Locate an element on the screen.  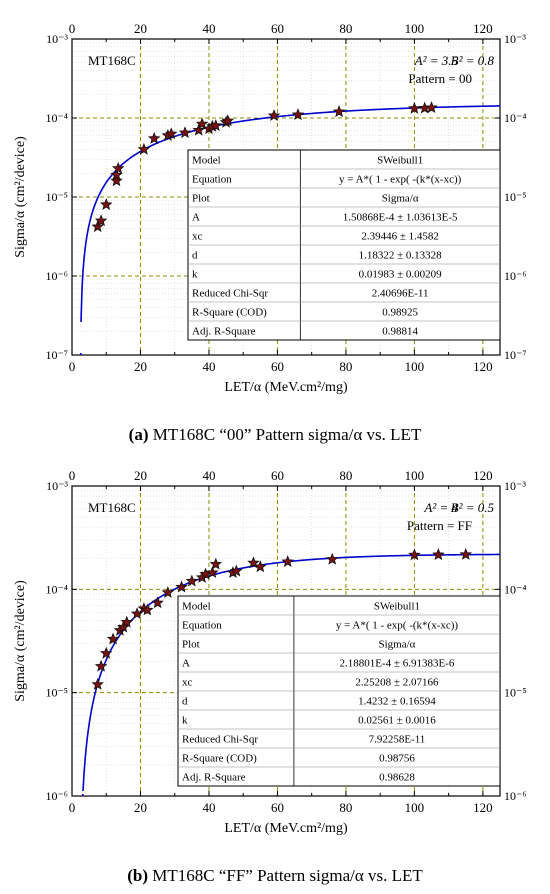
x-tick-label-top: 60 is located at coordinates (277, 475).